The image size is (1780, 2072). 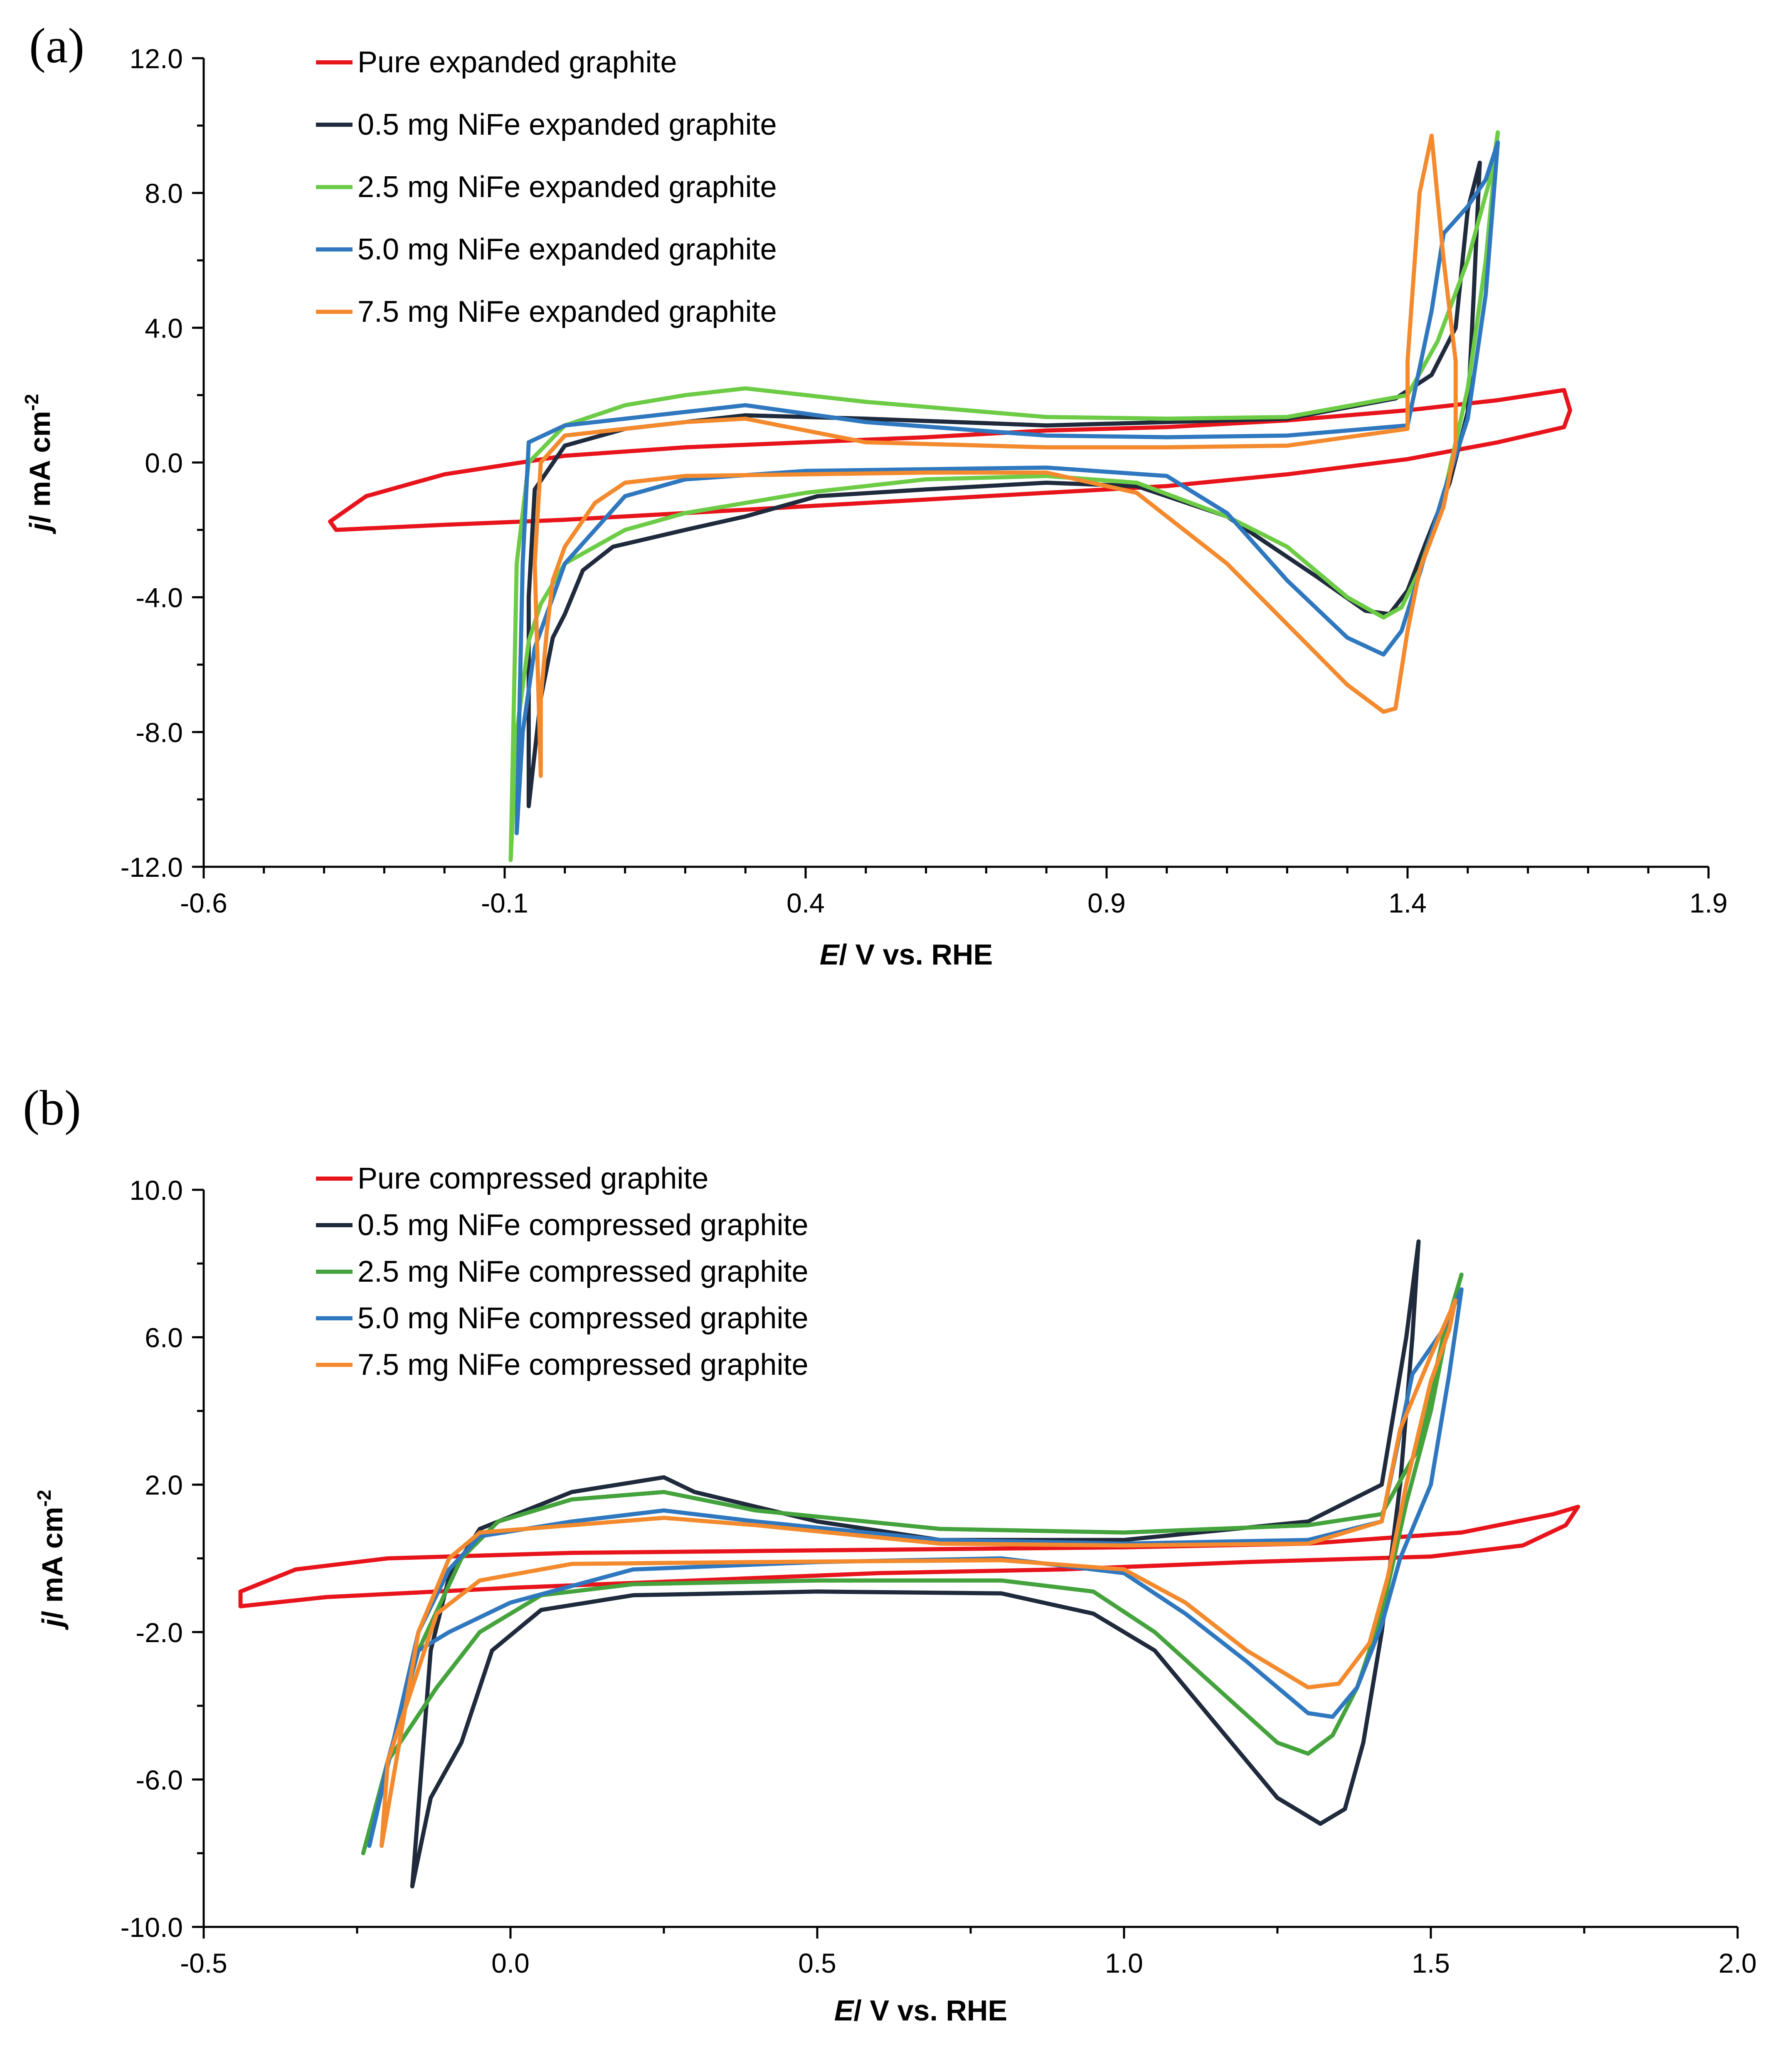 What do you see at coordinates (806, 903) in the screenshot?
I see `x-tick-label: 0.4` at bounding box center [806, 903].